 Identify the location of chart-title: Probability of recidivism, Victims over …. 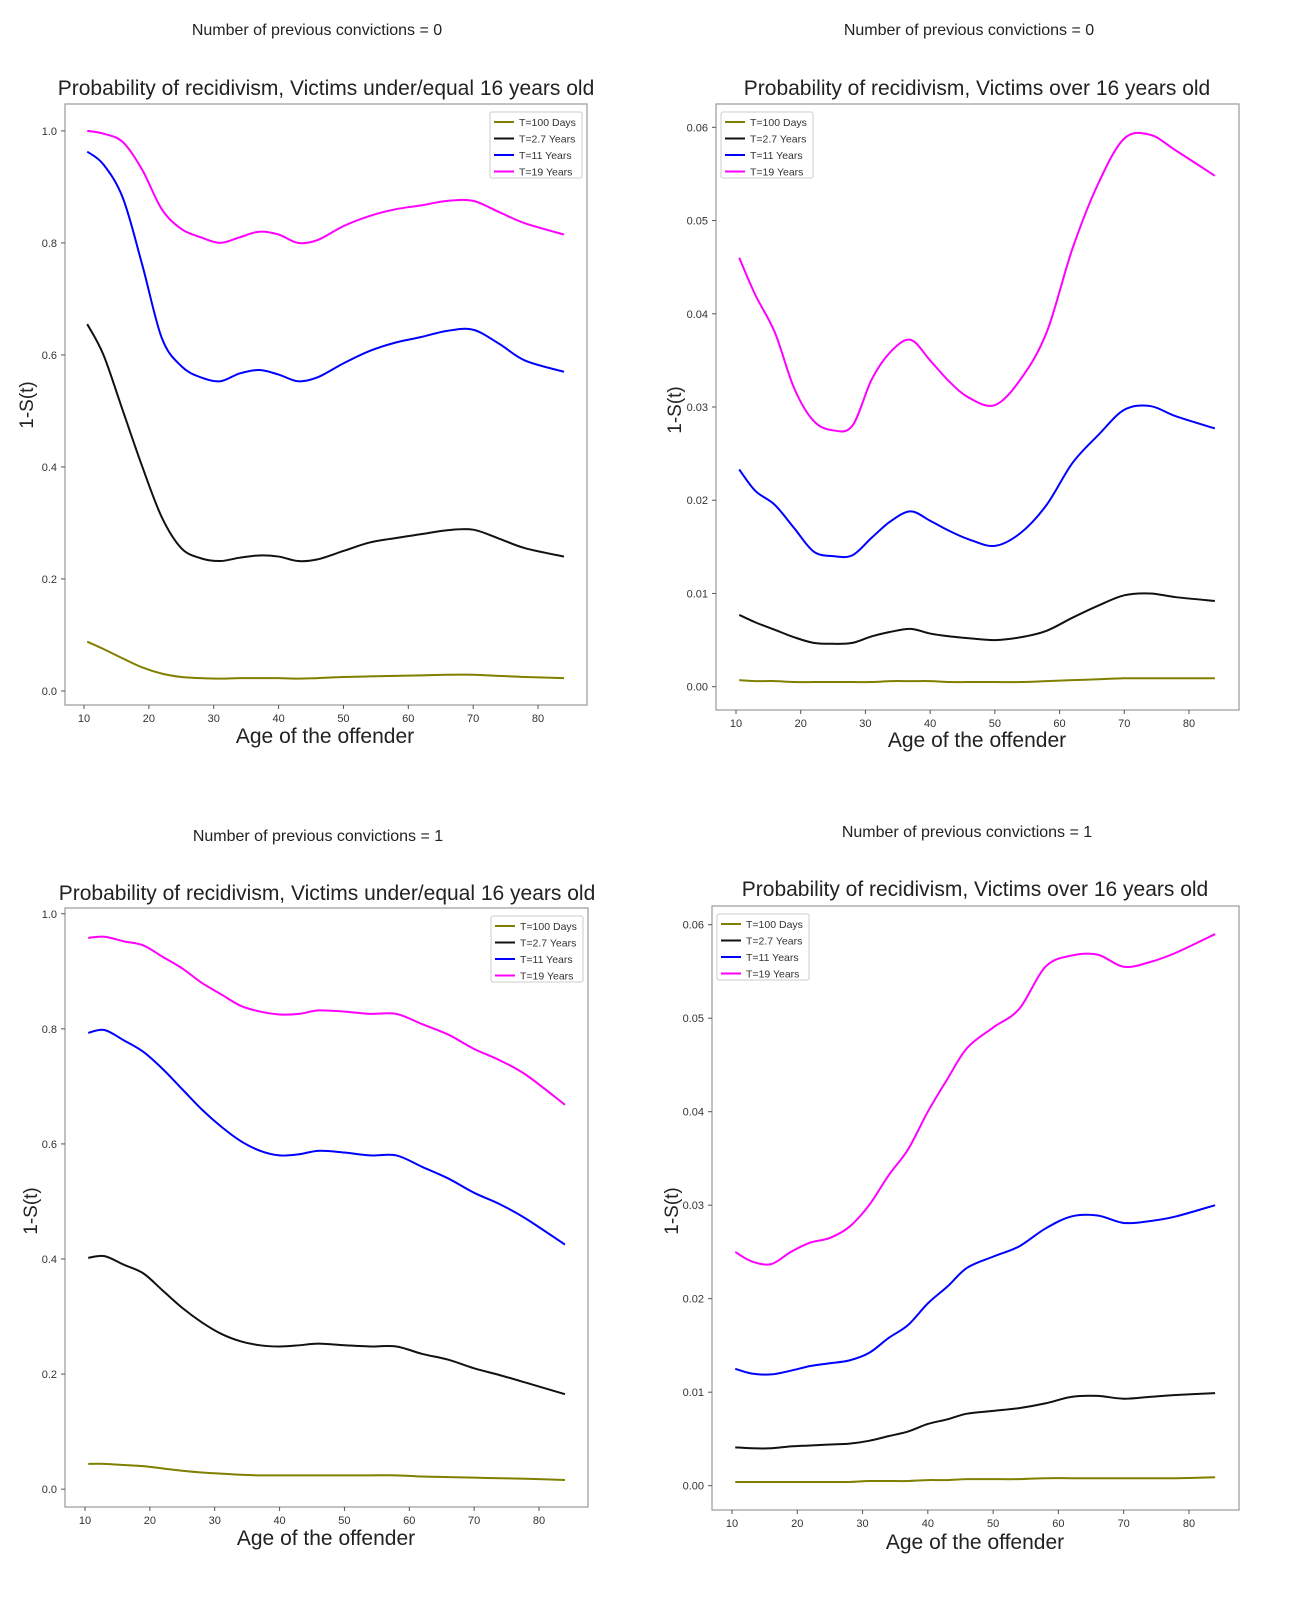
(975, 889).